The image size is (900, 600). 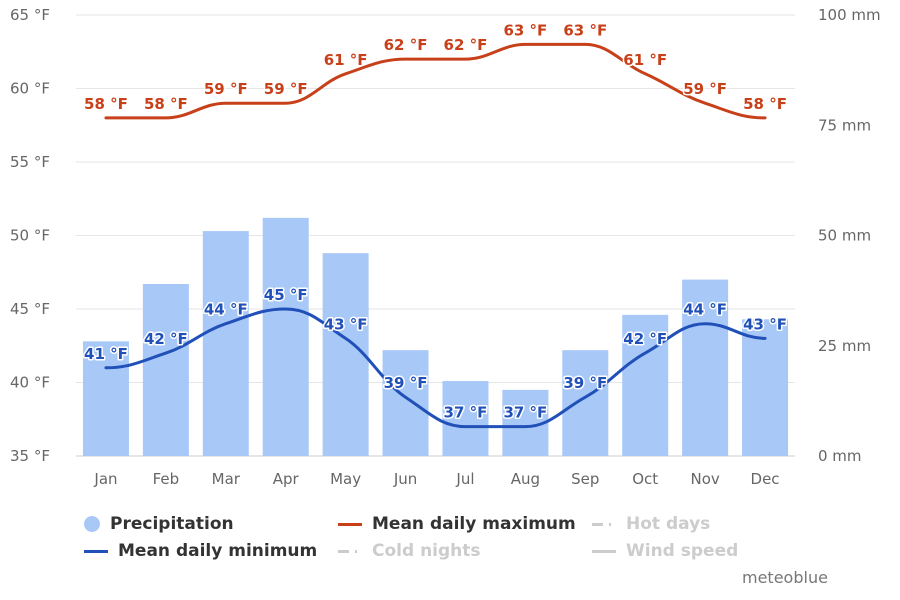 What do you see at coordinates (426, 551) in the screenshot?
I see `legend-cold-nights-label: Cold nights` at bounding box center [426, 551].